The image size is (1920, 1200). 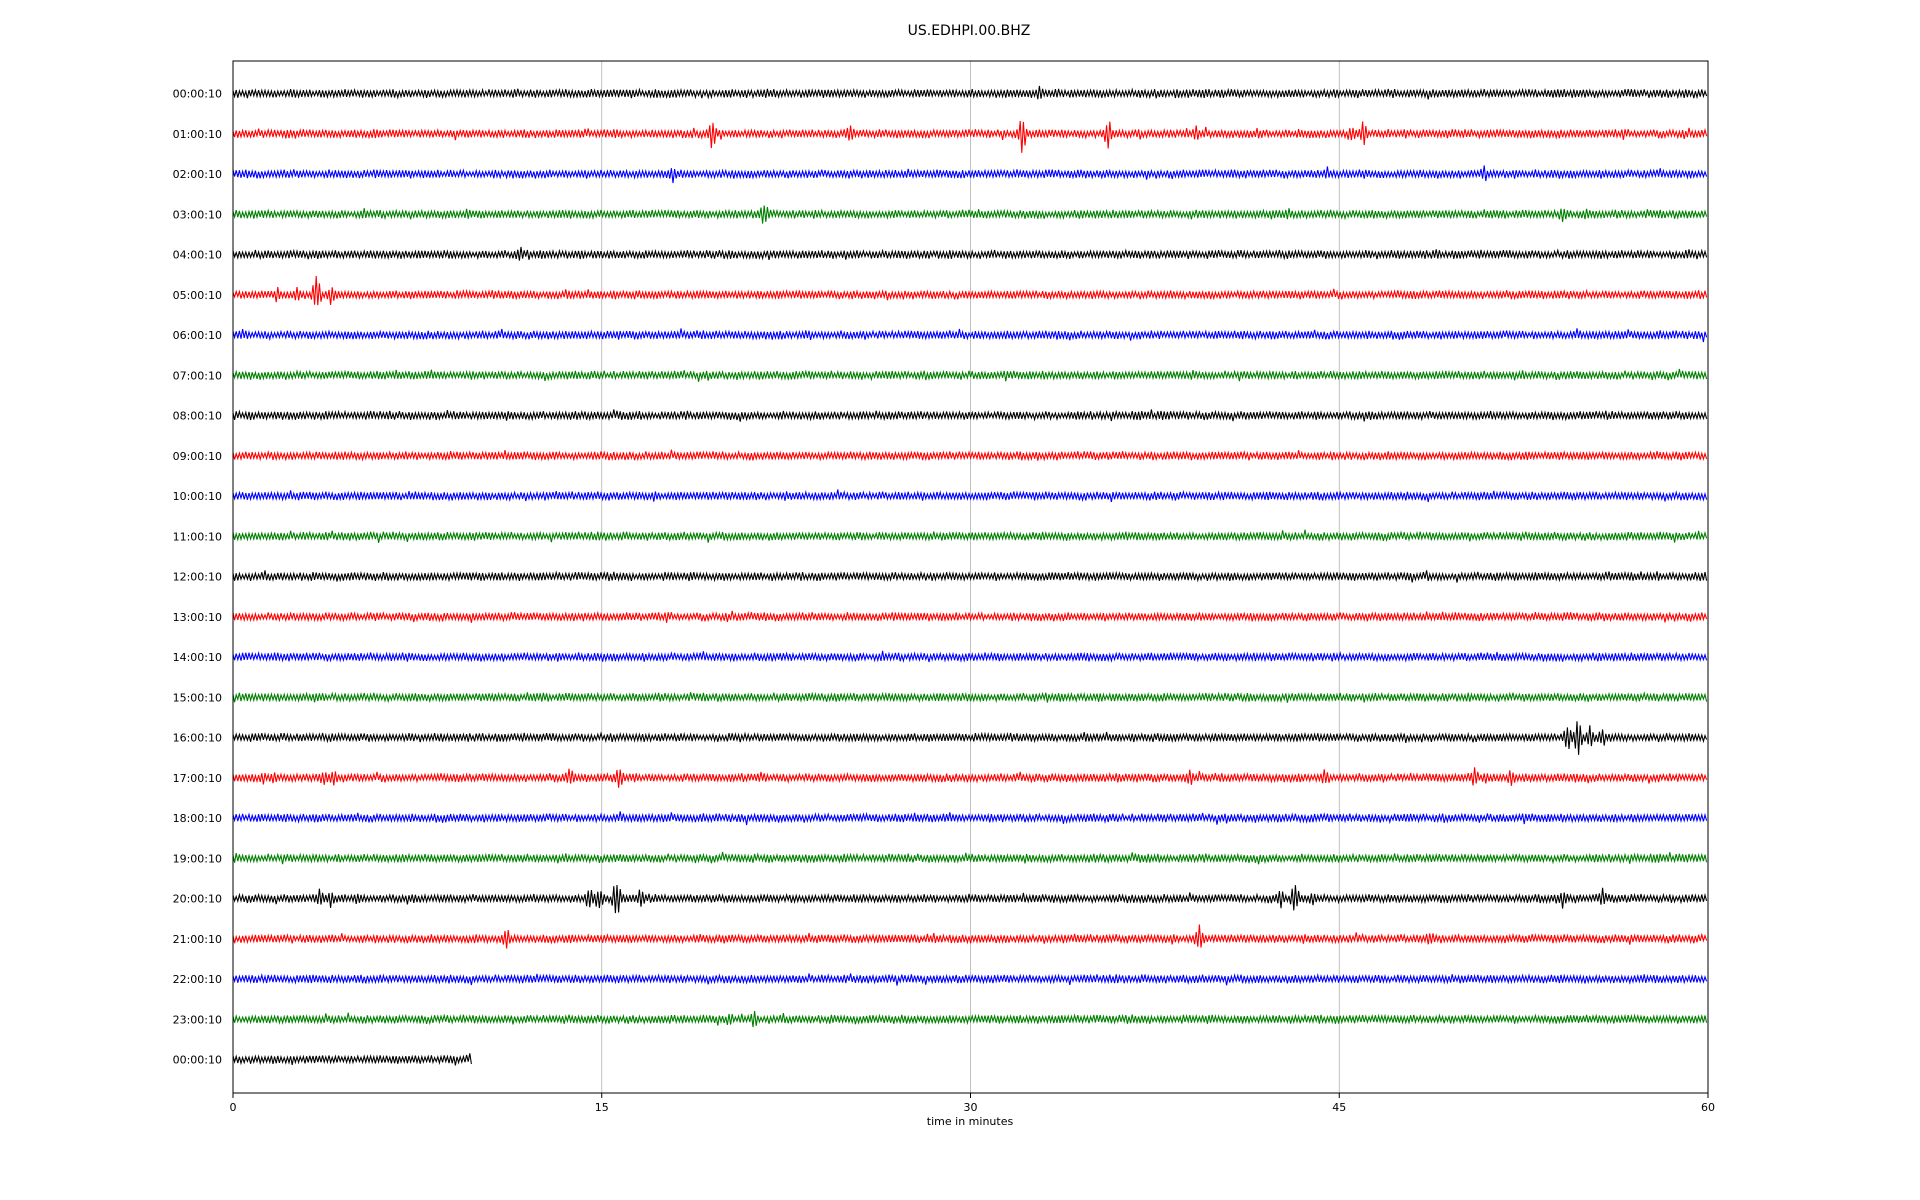 I want to click on row-label-4: 04:00:10, so click(x=197, y=255).